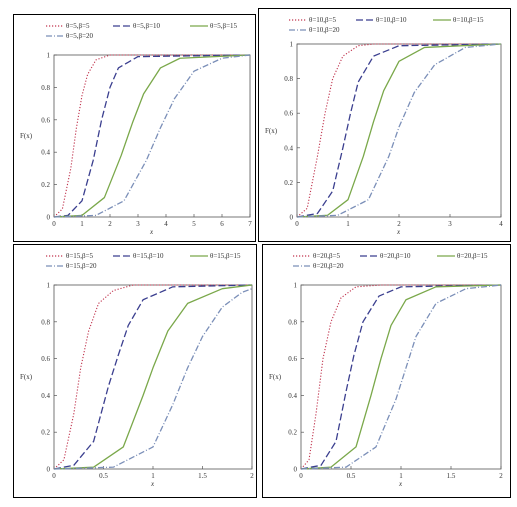 The width and height of the screenshot is (517, 507). I want to click on legend-item: θ=10,β=5, so click(312, 20).